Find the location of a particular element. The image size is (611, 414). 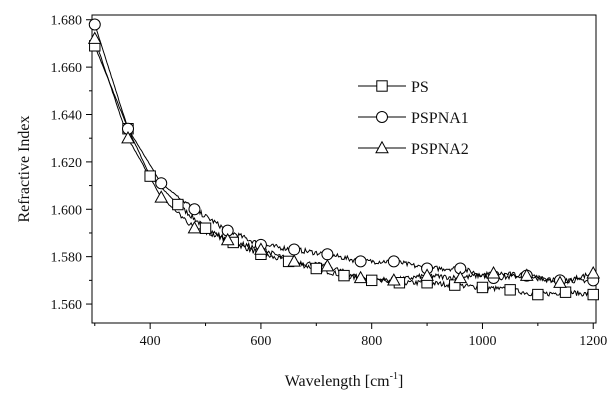

y-tick-label: 1.660 is located at coordinates (67, 68).